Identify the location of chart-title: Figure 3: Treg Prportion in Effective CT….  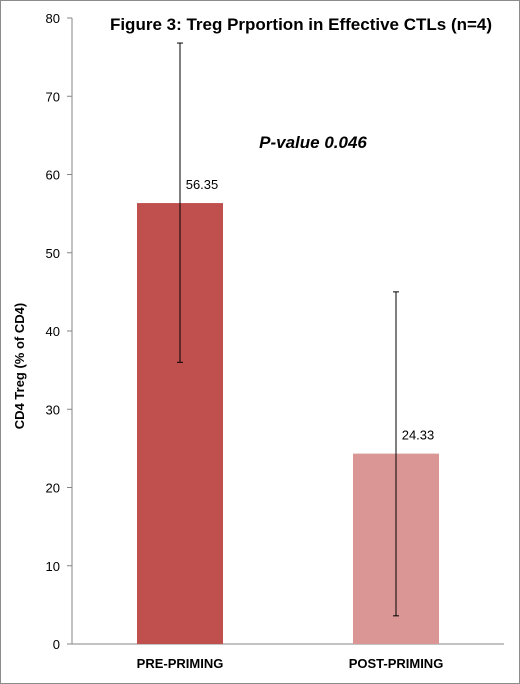
(301, 24).